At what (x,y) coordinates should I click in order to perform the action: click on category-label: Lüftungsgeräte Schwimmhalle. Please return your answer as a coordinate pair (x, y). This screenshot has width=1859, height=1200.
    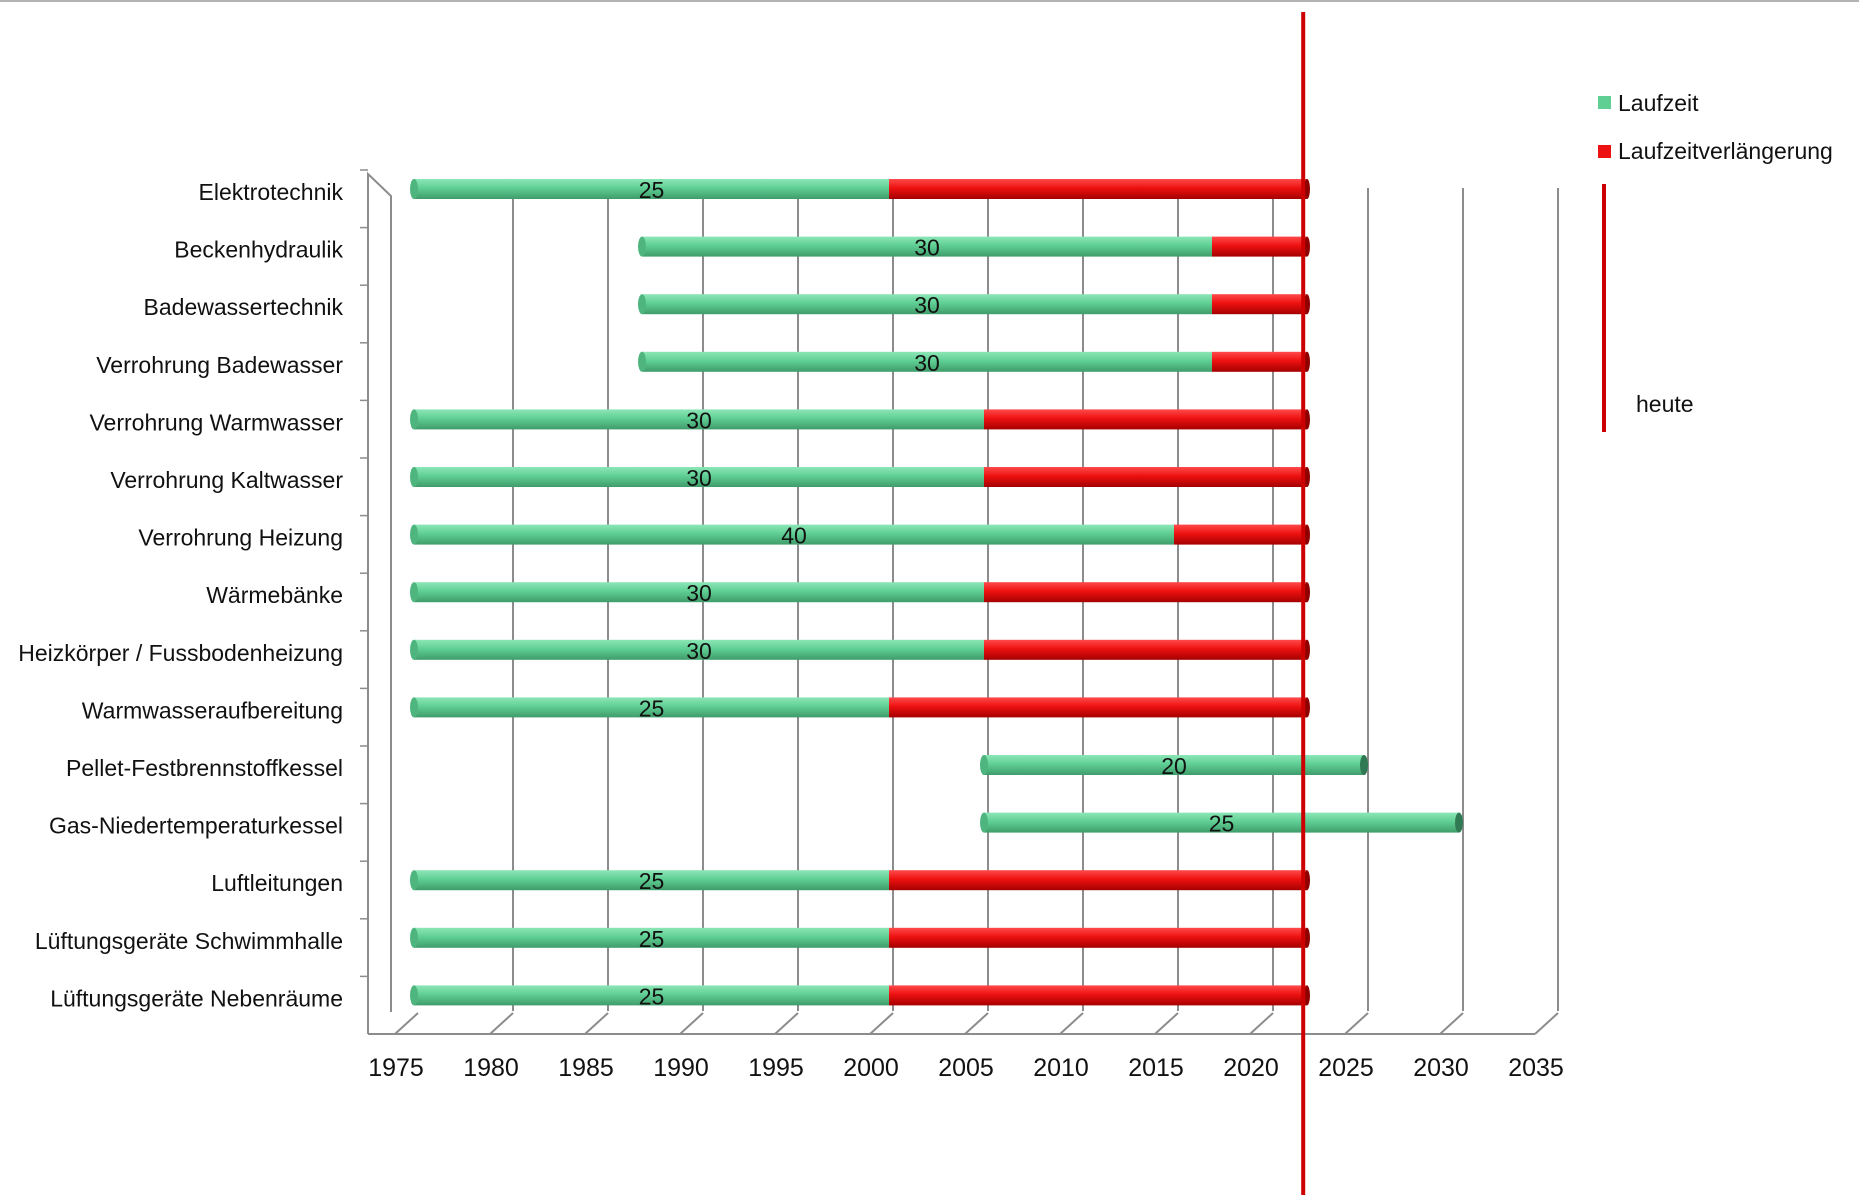
    Looking at the image, I should click on (189, 941).